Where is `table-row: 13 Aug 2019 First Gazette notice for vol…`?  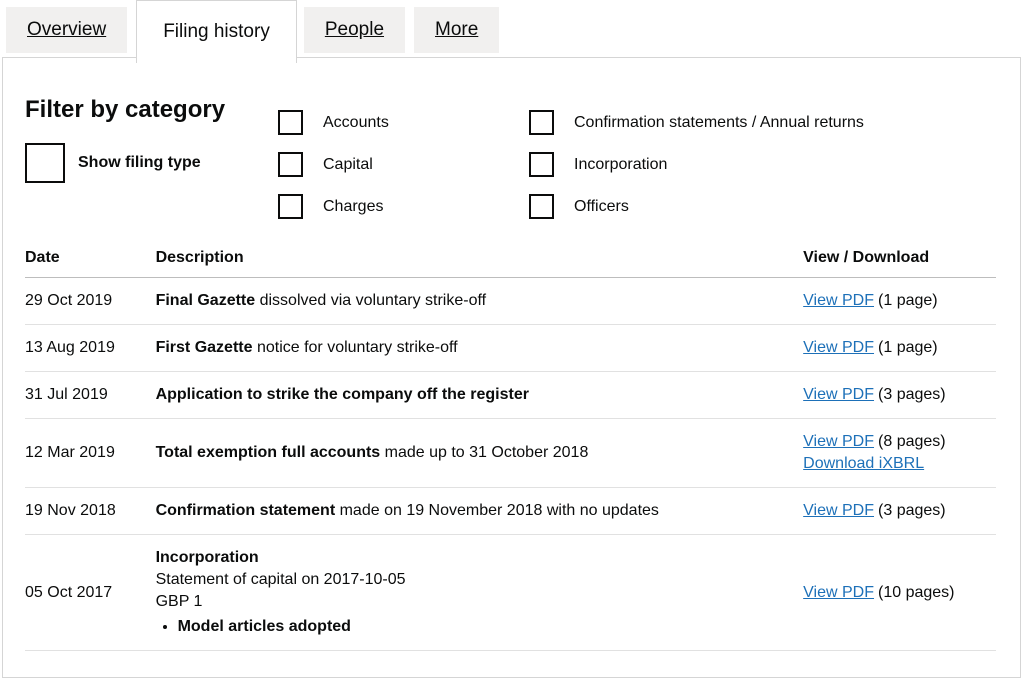 table-row: 13 Aug 2019 First Gazette notice for vol… is located at coordinates (510, 348).